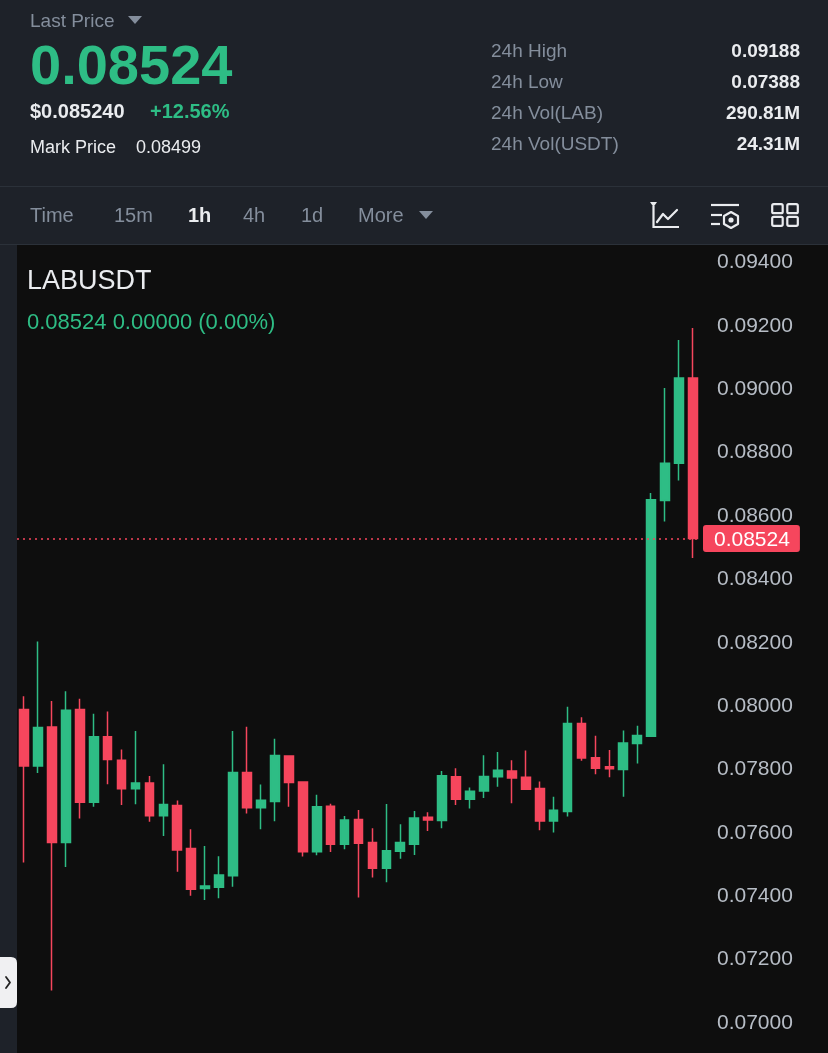  Describe the element at coordinates (527, 81) in the screenshot. I see `text: 24h Low` at that location.